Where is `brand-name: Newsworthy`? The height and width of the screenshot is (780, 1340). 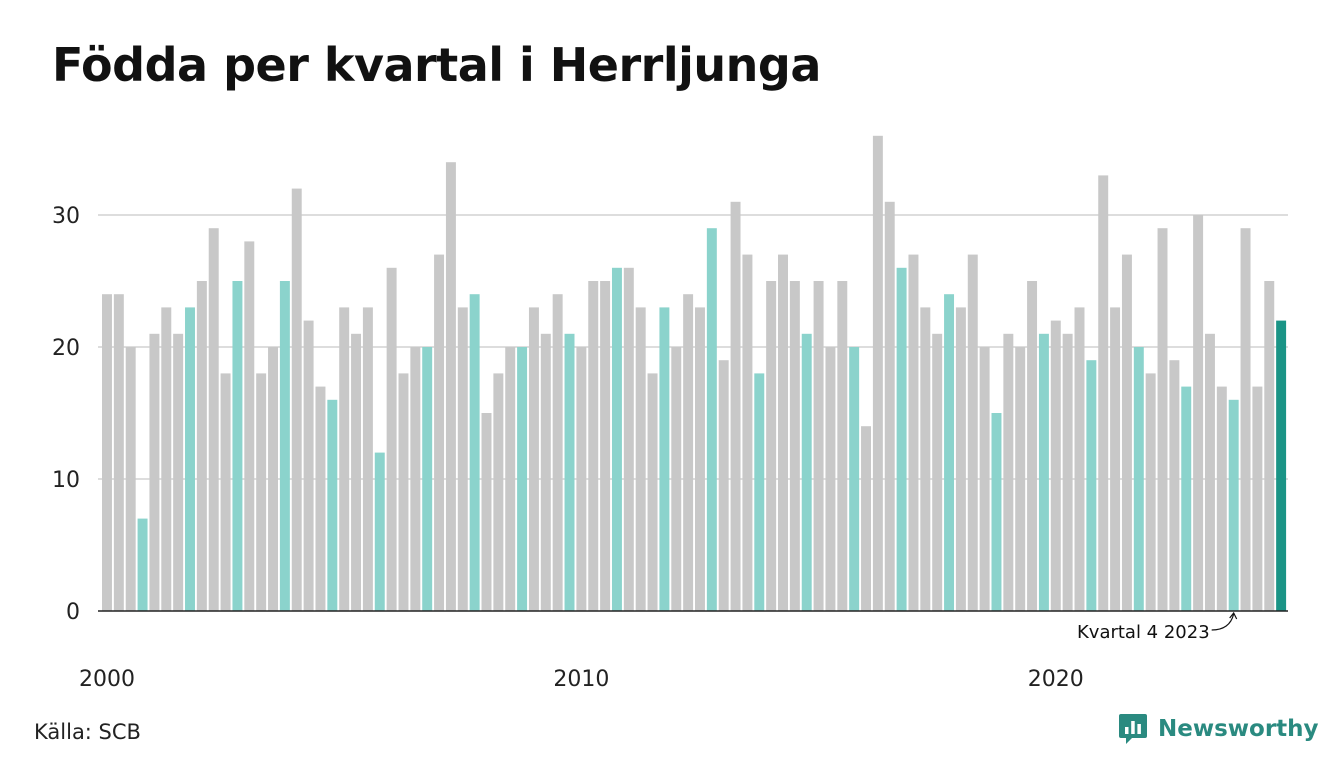 brand-name: Newsworthy is located at coordinates (1238, 729).